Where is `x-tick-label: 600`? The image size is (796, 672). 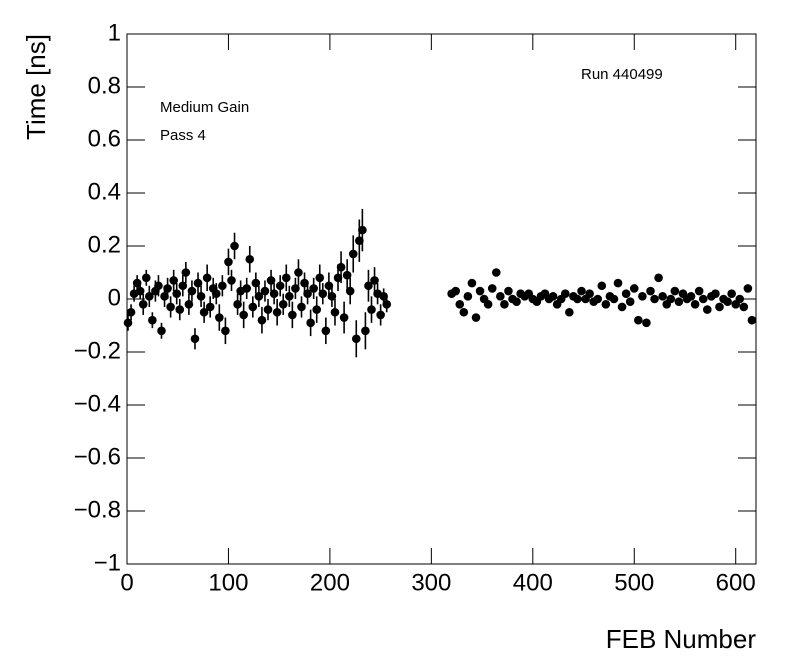
x-tick-label: 600 is located at coordinates (736, 582).